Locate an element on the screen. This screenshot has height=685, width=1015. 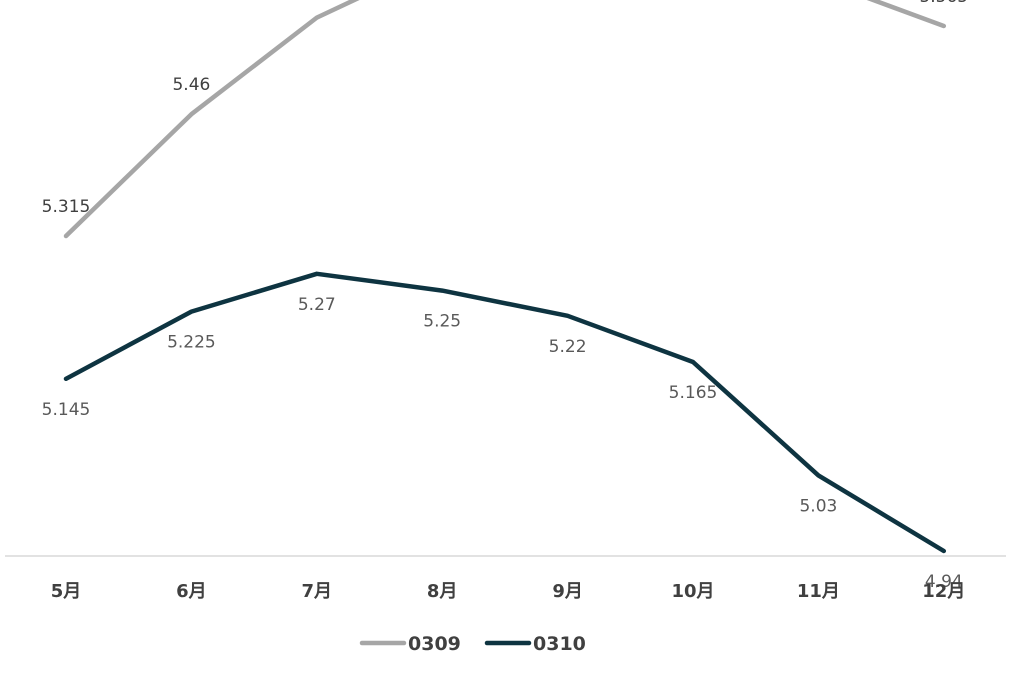
x-tick-label-7: 12月 is located at coordinates (943, 591).